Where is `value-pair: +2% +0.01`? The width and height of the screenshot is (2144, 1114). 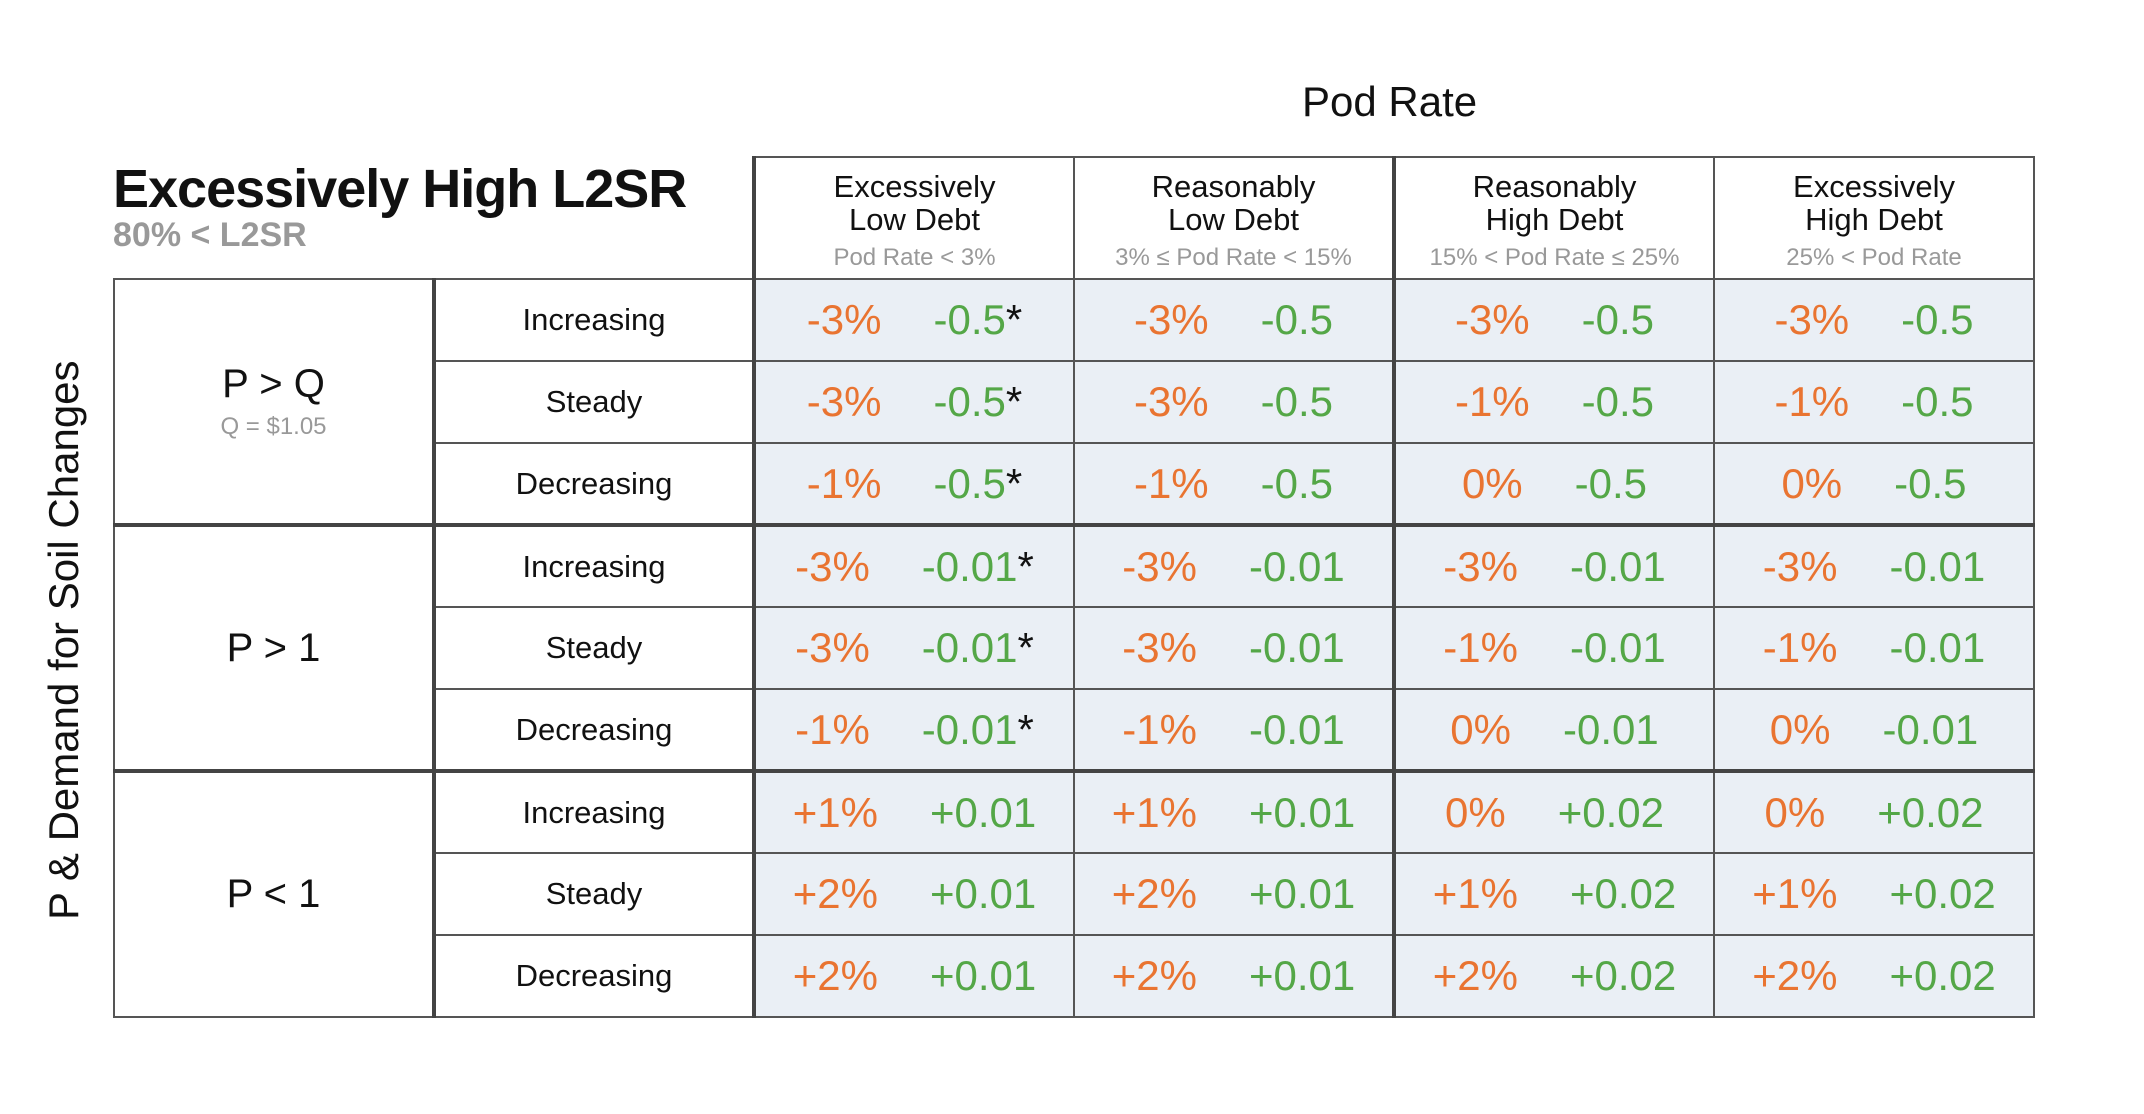
value-pair: +2% +0.01 is located at coordinates (1233, 894).